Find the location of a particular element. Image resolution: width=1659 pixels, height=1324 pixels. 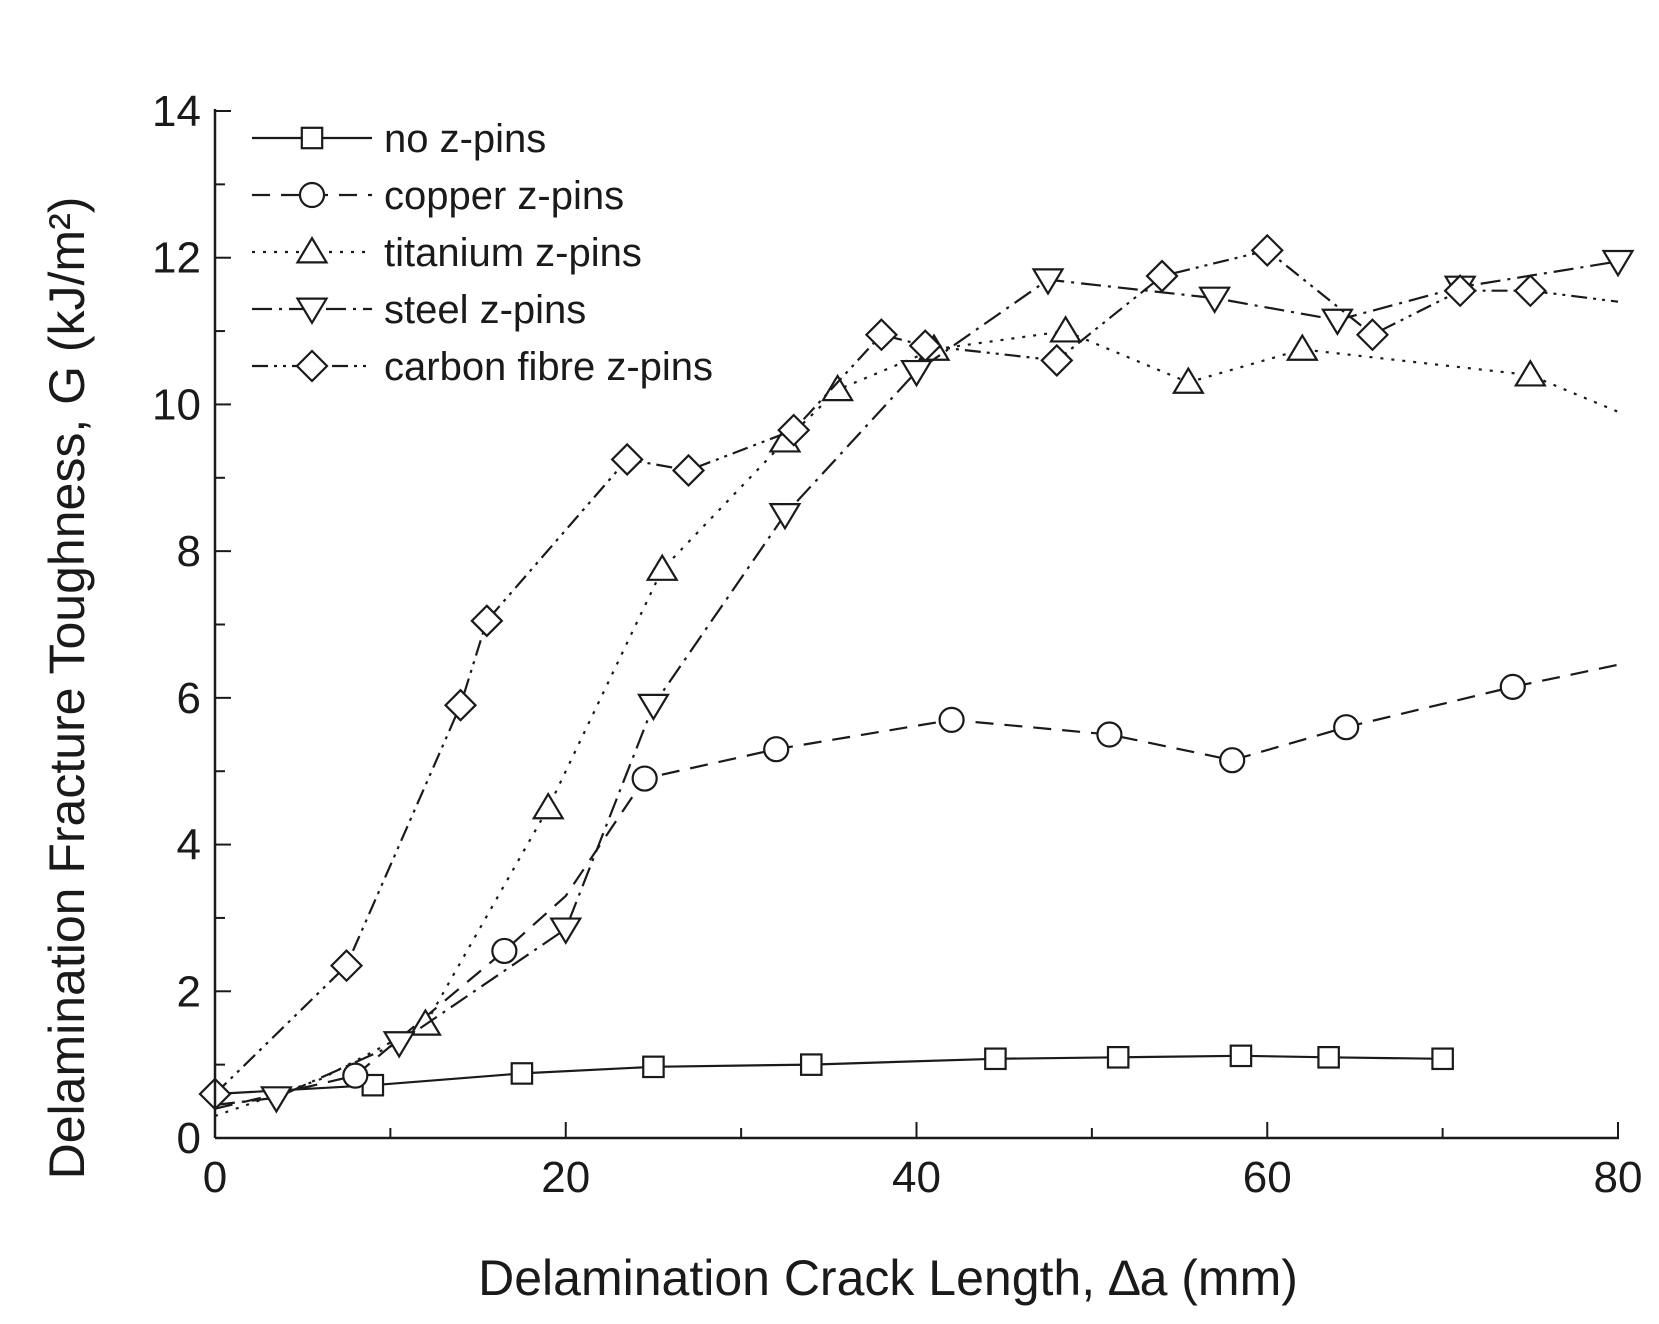

legend-label: no z-pins is located at coordinates (465, 139).